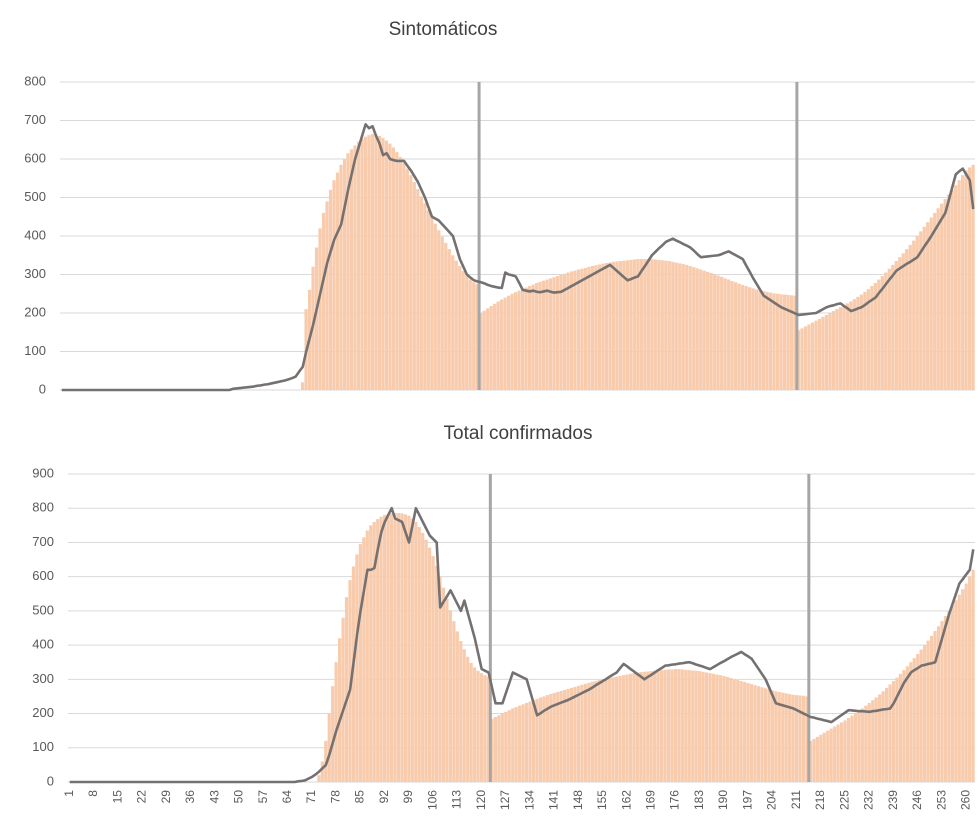 Image resolution: width=978 pixels, height=824 pixels. I want to click on x-tick-label: 246, so click(917, 800).